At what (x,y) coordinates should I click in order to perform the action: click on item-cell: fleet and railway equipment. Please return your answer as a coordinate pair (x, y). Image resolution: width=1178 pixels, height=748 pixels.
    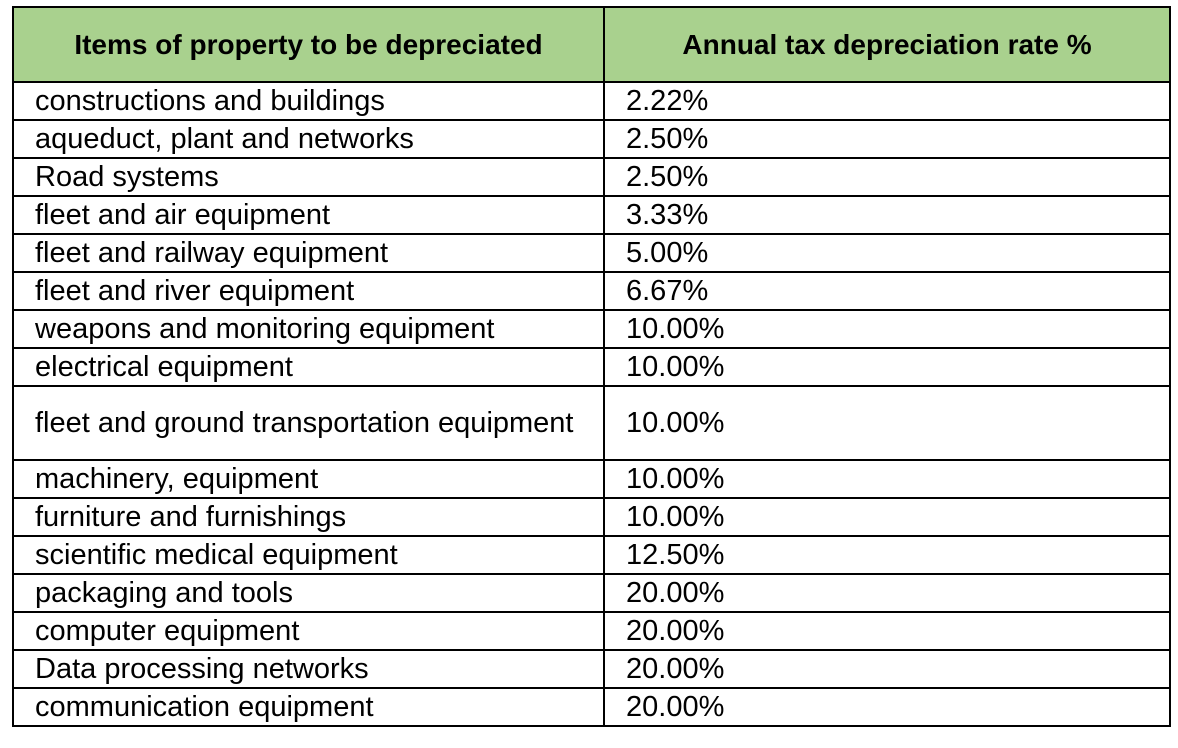
    Looking at the image, I should click on (308, 253).